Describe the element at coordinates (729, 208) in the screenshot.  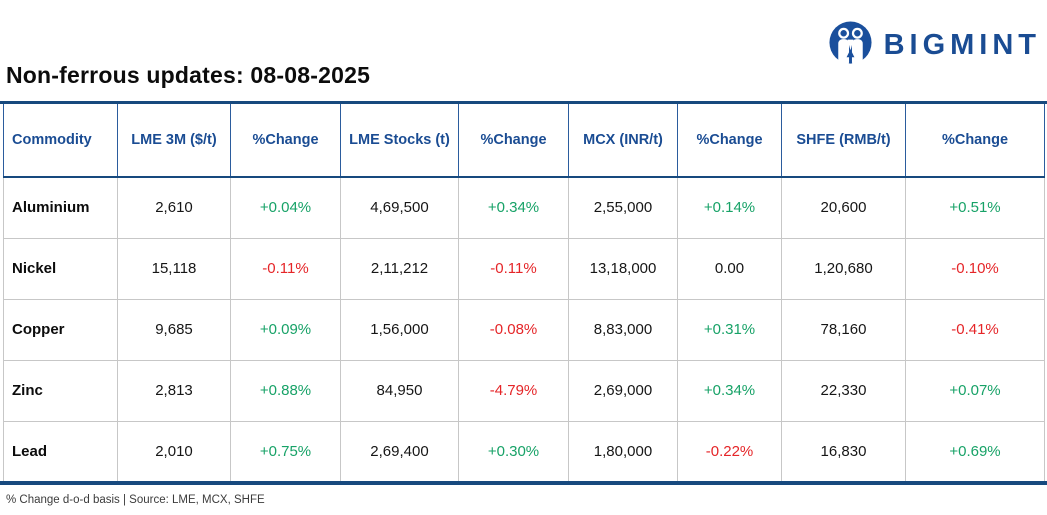
I see `cell-mcx-change: +0.14%` at that location.